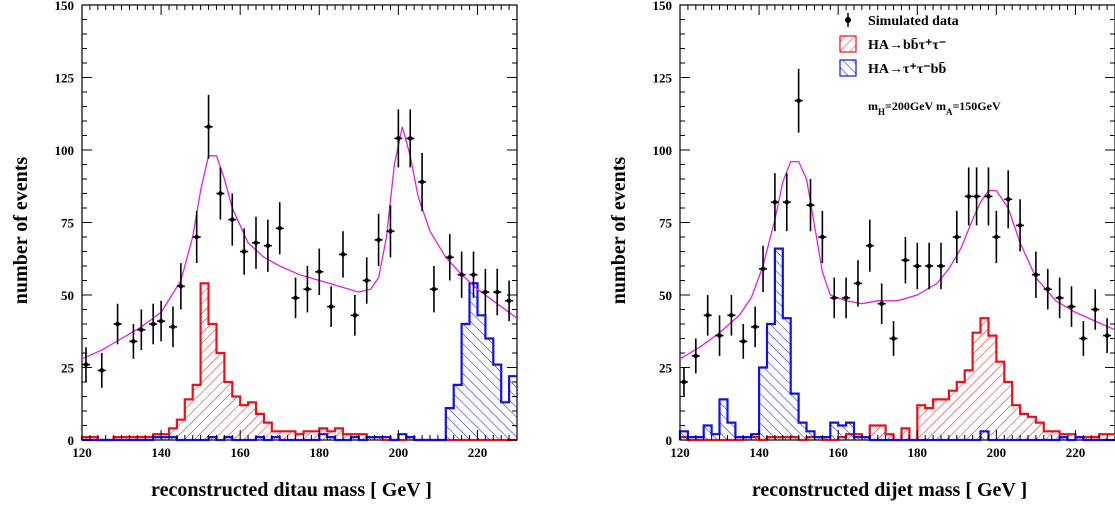  Describe the element at coordinates (913, 21) in the screenshot. I see `legend-label: Simulated data` at that location.